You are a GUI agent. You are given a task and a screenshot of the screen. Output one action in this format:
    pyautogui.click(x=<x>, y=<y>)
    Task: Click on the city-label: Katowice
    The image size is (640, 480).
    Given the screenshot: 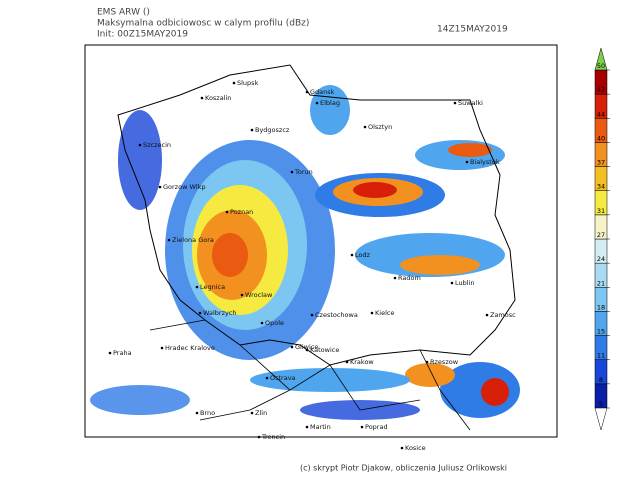 What is the action you would take?
    pyautogui.click(x=324, y=350)
    